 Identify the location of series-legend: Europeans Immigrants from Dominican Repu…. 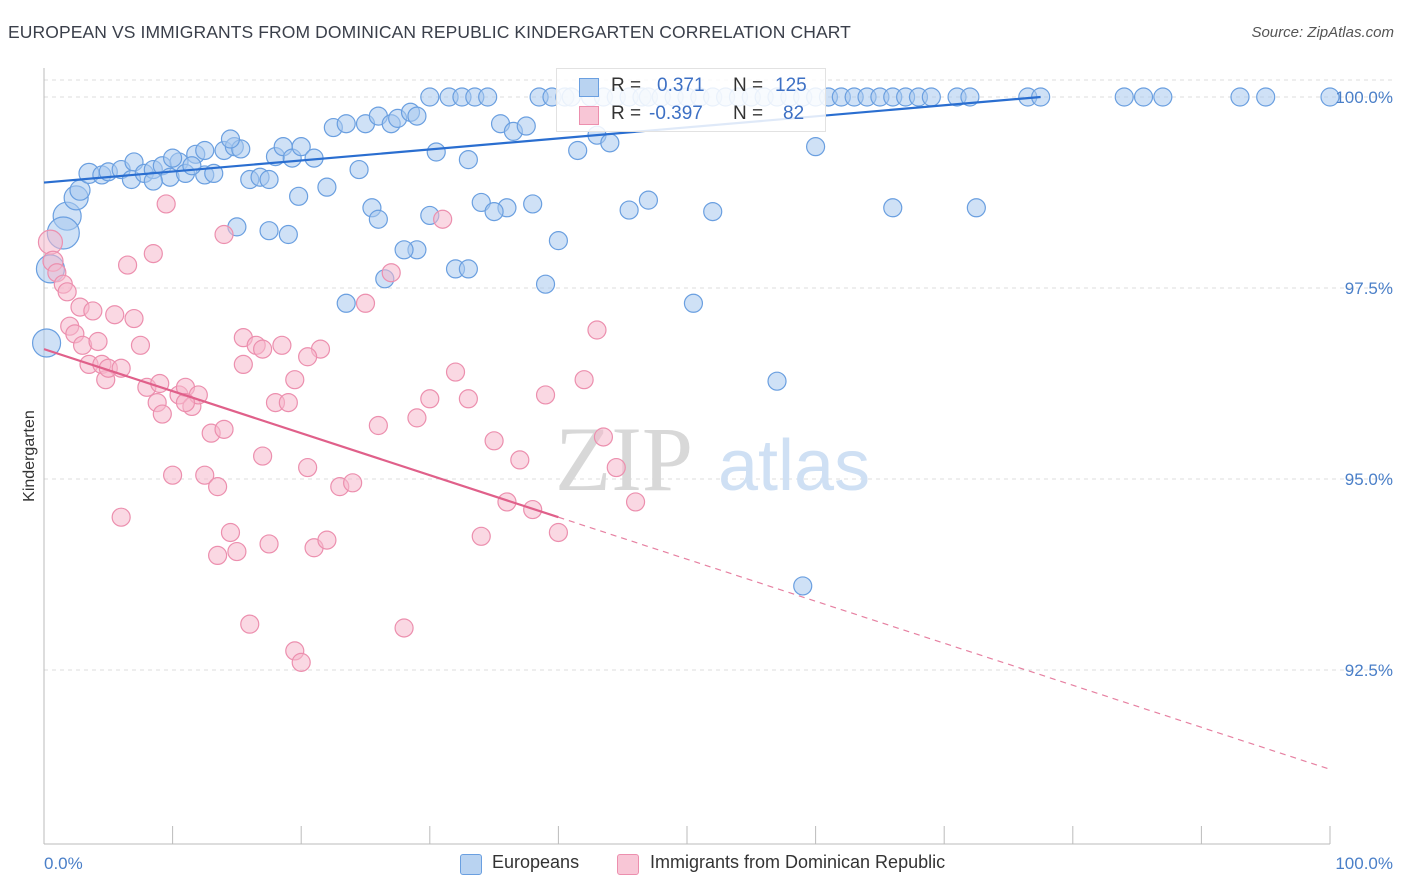
(703, 865).